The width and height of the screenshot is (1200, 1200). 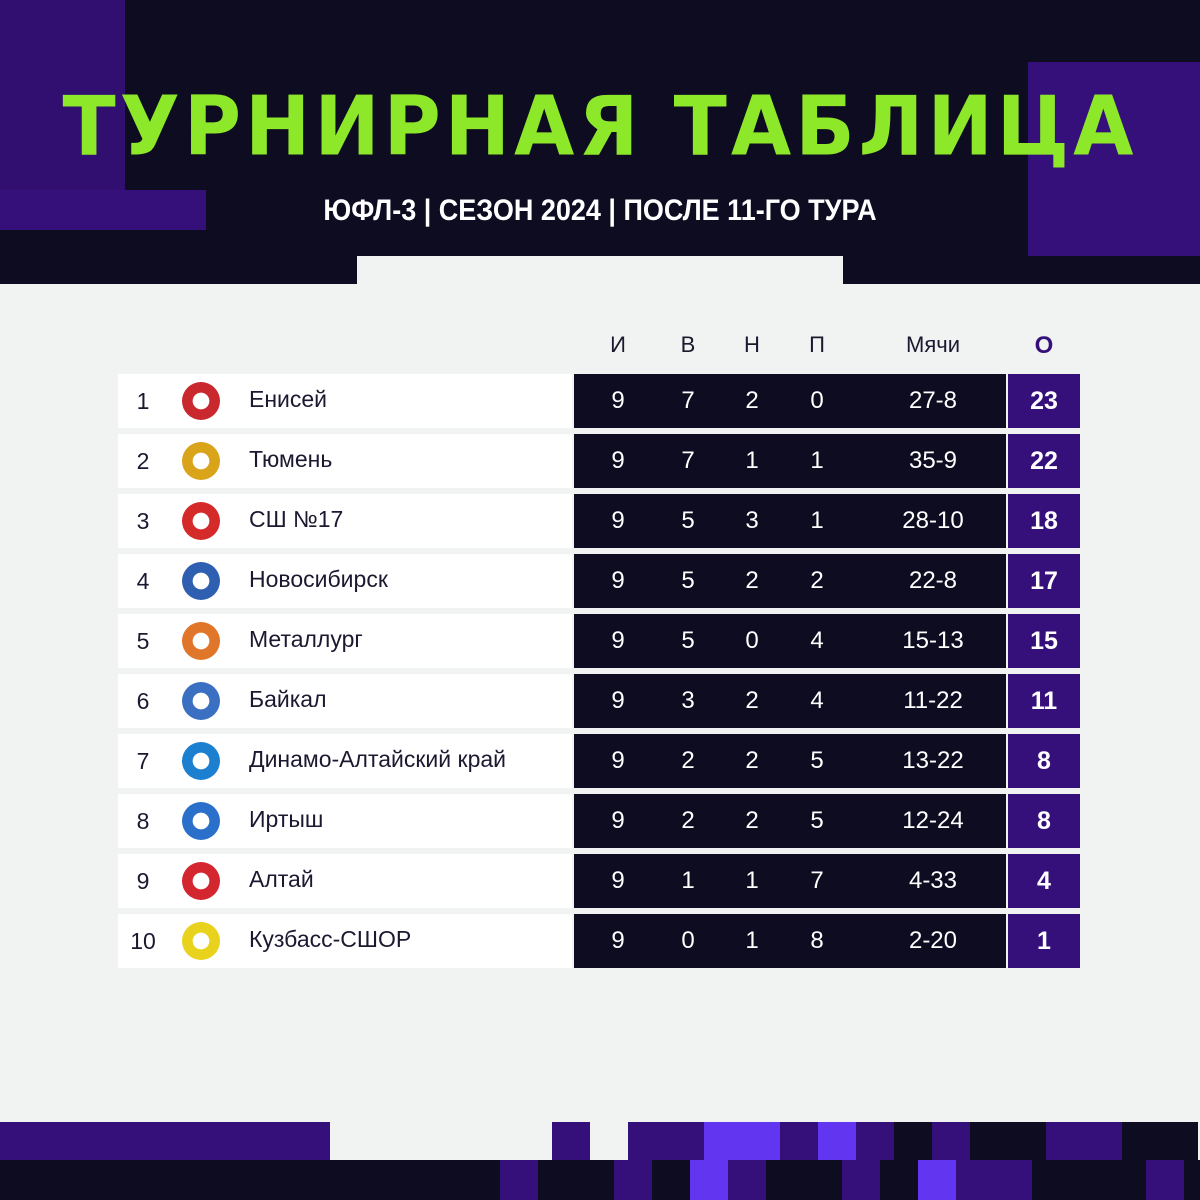 I want to click on page-subtitle: ЮФЛ-3 | СЕЗОН 2024 | ПОСЛЕ 11-ГО ТУРА, so click(x=600, y=210).